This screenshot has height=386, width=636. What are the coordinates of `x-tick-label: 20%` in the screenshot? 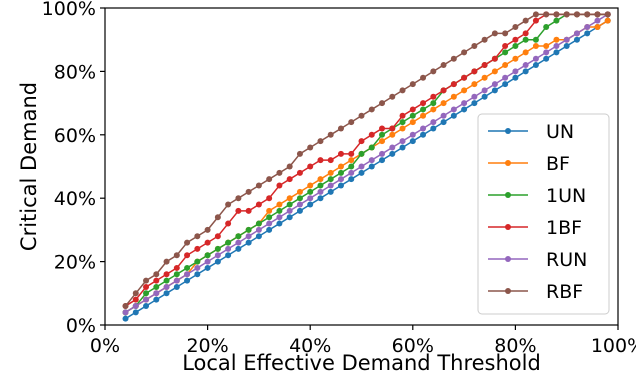 It's located at (207, 346).